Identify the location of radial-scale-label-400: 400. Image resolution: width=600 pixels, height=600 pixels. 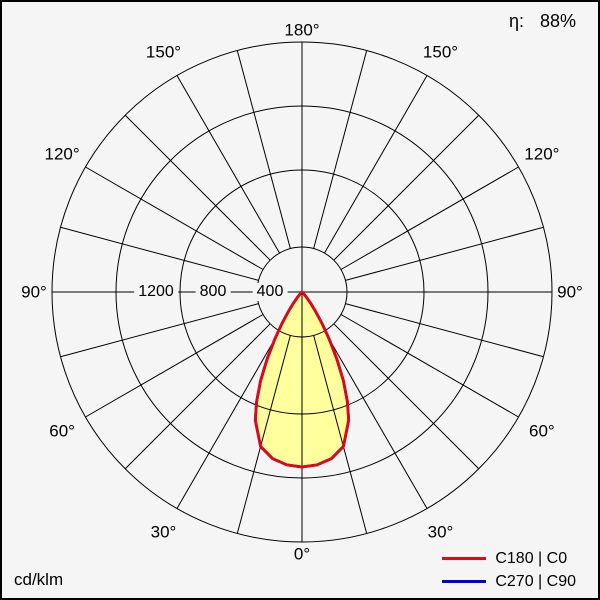
(270, 292).